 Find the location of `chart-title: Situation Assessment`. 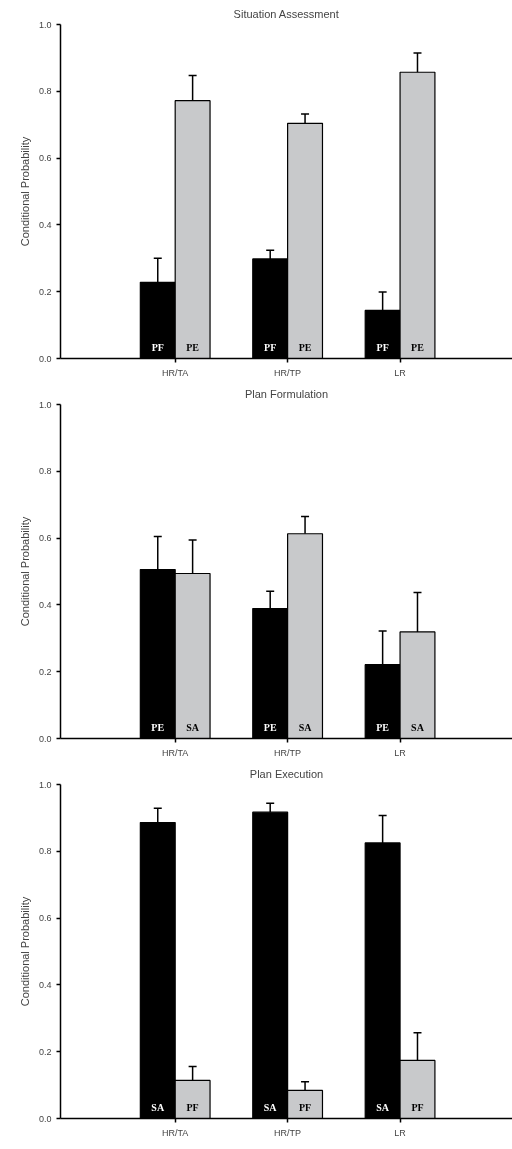

chart-title: Situation Assessment is located at coordinates (286, 13).